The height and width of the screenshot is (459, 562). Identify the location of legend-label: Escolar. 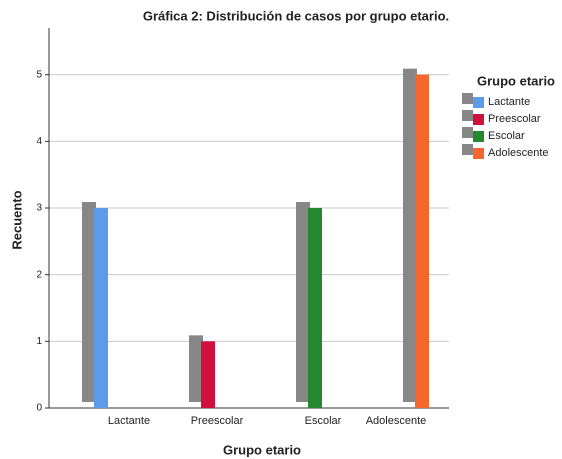
(506, 136).